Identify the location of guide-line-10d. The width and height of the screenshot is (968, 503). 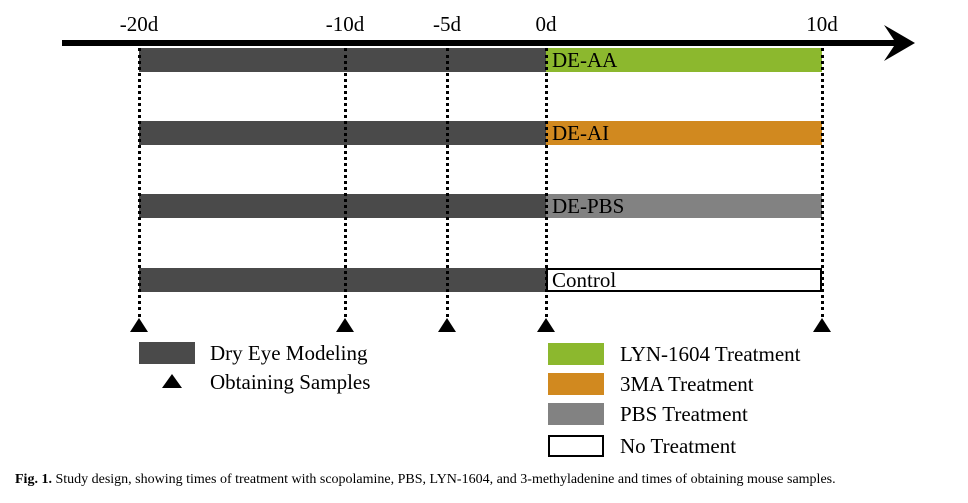
(822, 182).